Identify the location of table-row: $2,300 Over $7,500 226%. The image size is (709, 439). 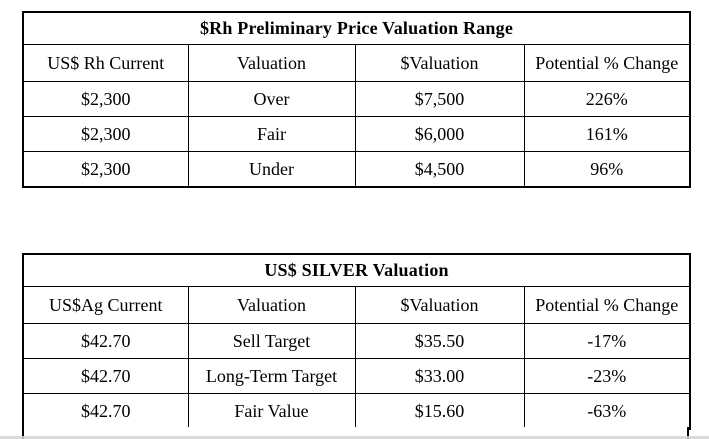
(356, 99).